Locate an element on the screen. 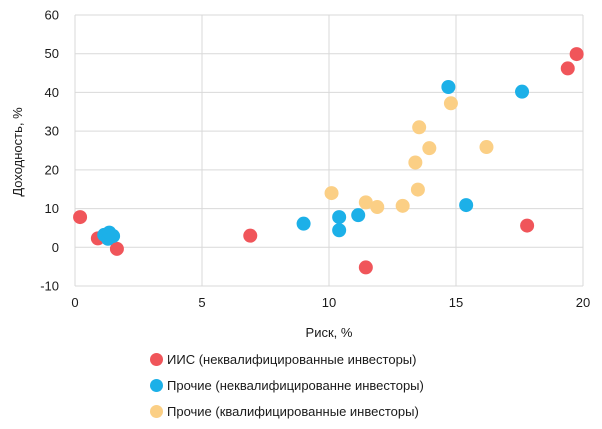 The image size is (602, 429). legend-item-other-nonqualified: Прочие (неквалифицированне инвесторы) is located at coordinates (360, 385).